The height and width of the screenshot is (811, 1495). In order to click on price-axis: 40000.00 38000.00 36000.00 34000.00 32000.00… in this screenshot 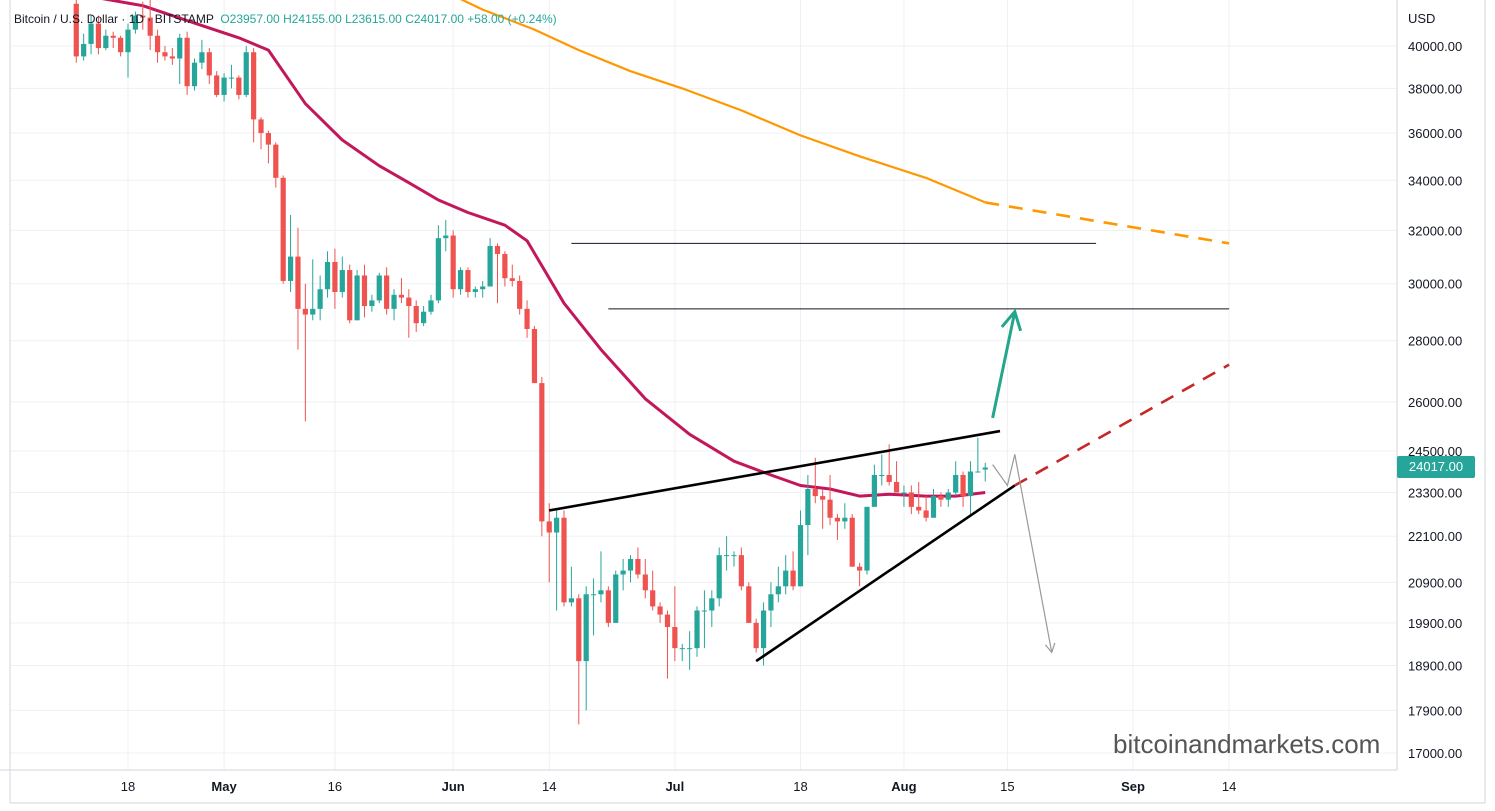, I will do `click(1435, 400)`.